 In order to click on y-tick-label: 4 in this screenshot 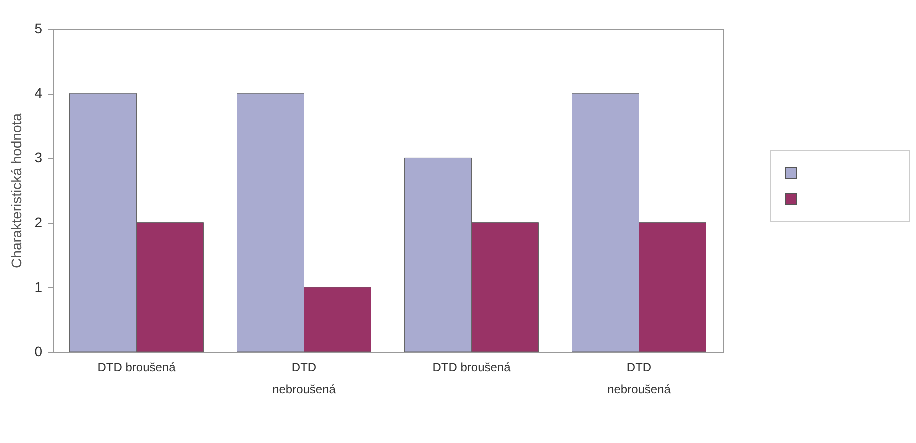, I will do `click(38, 93)`.